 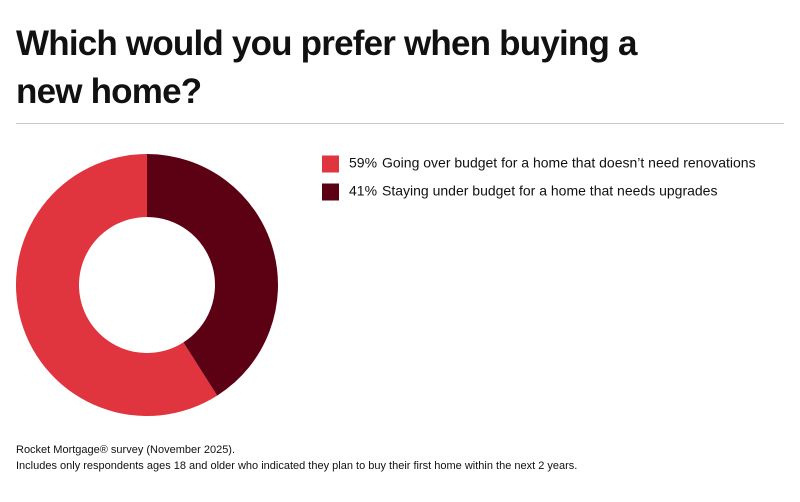 What do you see at coordinates (126, 450) in the screenshot?
I see `footnote: Rocket Mortgage® survey (November 2025).` at bounding box center [126, 450].